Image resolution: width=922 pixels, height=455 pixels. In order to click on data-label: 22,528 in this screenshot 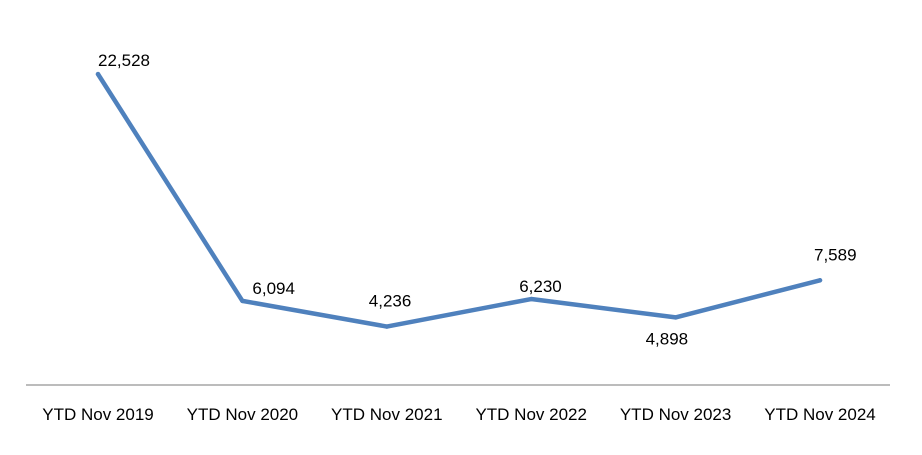, I will do `click(124, 60)`.